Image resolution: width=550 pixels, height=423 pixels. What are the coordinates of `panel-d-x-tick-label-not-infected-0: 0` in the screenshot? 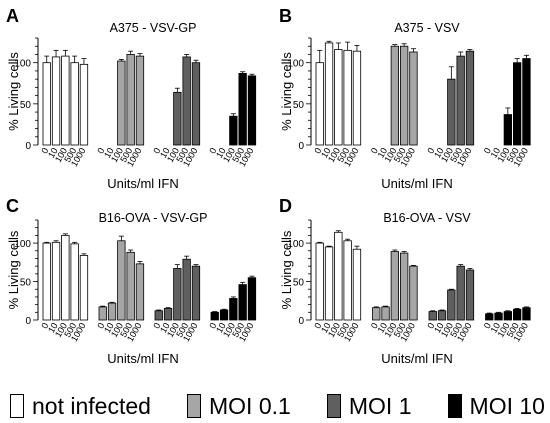 It's located at (317, 325).